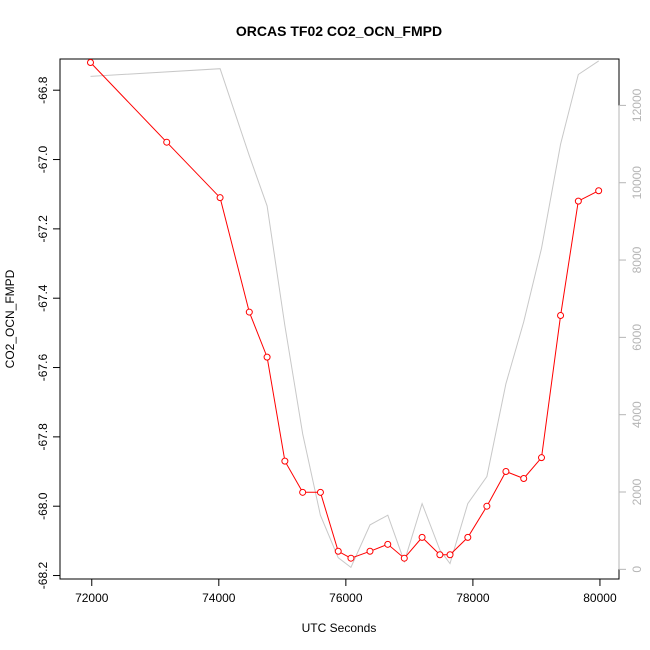 This screenshot has height=650, width=650. Describe the element at coordinates (346, 598) in the screenshot. I see `x-tick-label: 76000` at that location.